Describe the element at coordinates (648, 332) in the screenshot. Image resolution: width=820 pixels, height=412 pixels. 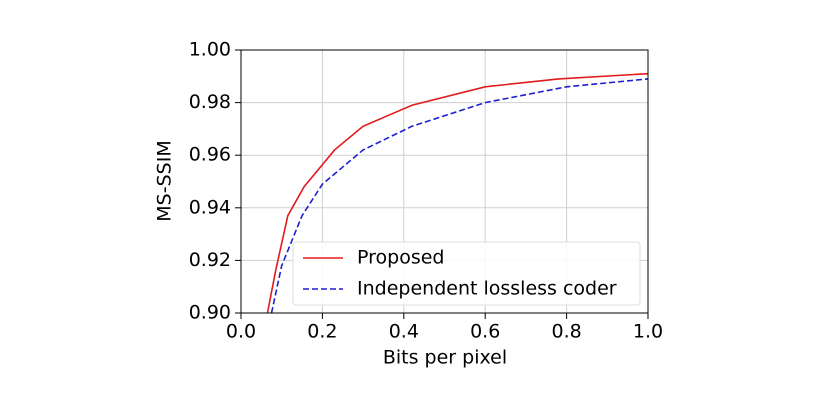
I see `x-tick-label: 1.0` at that location.